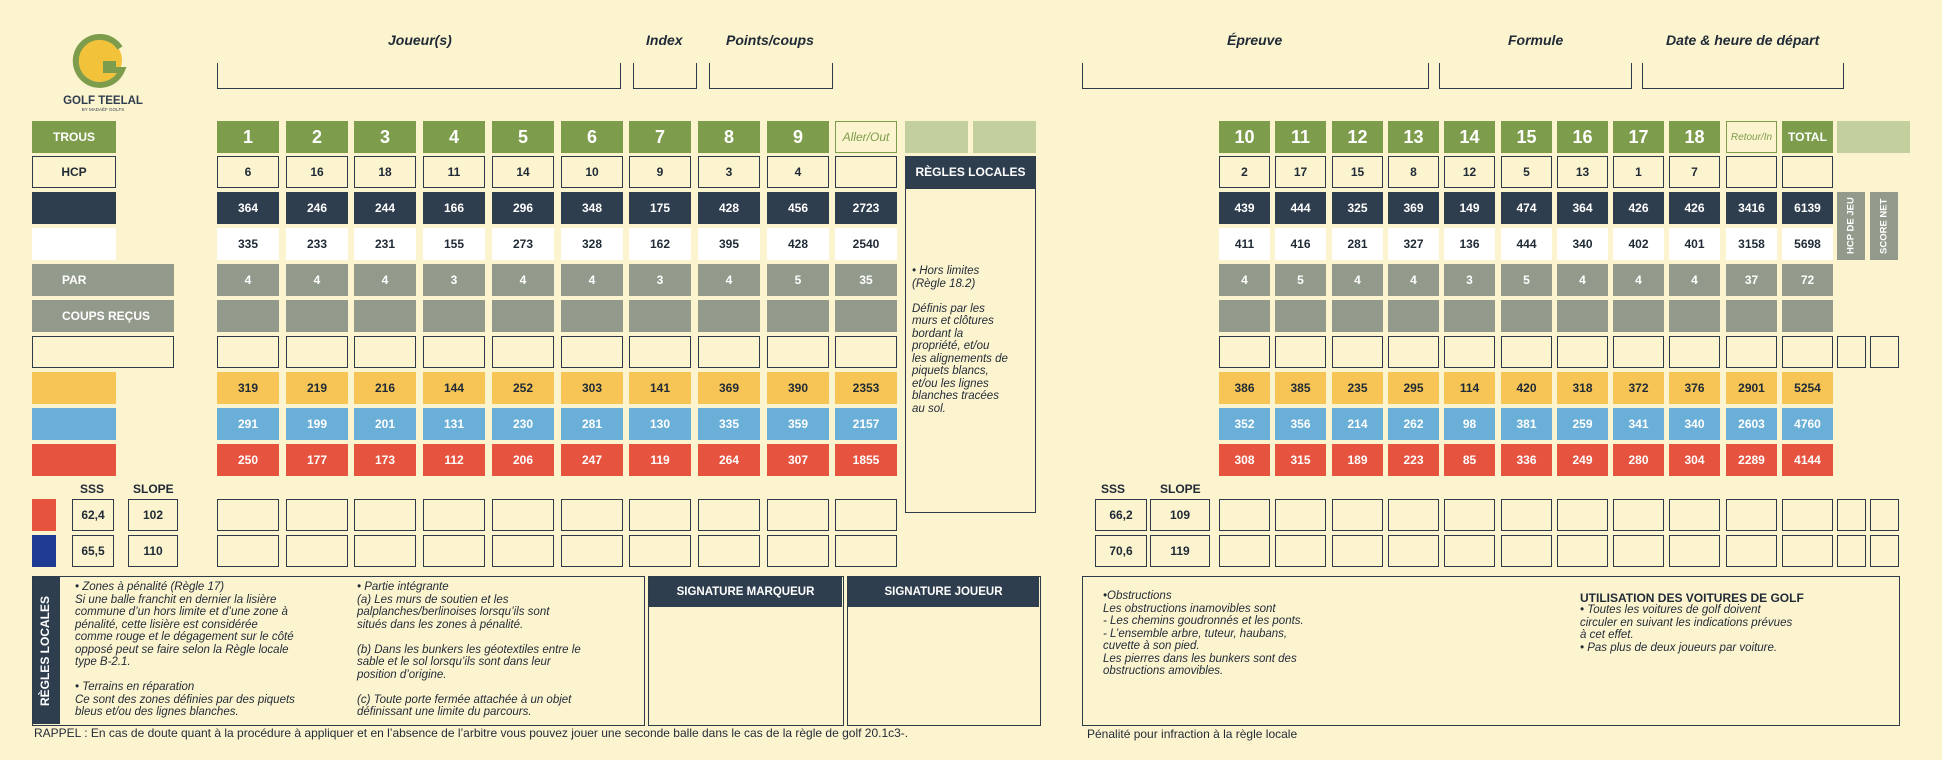 The image size is (1942, 760). Describe the element at coordinates (419, 76) in the screenshot. I see `player-field` at that location.